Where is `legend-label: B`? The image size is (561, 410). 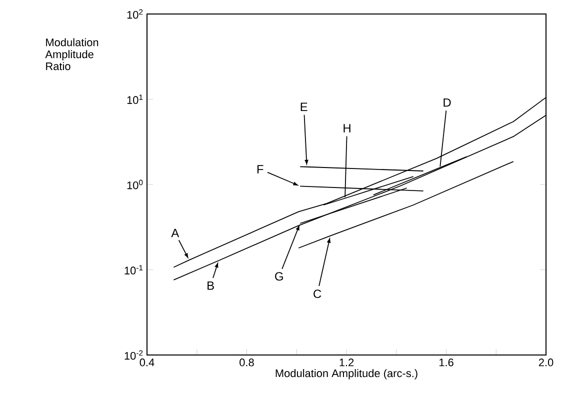
legend-label: B is located at coordinates (211, 286).